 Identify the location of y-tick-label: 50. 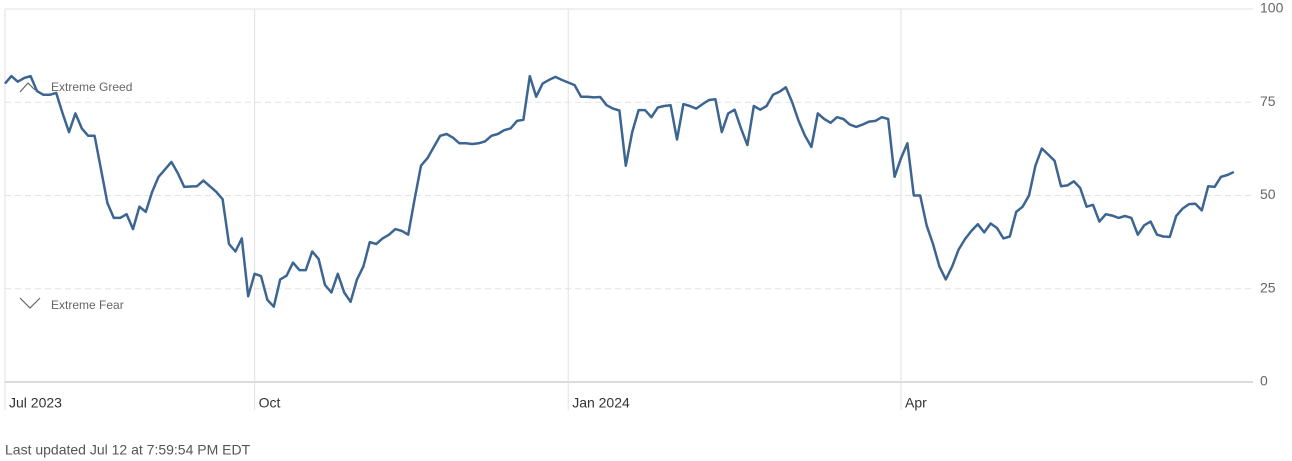
(1268, 194).